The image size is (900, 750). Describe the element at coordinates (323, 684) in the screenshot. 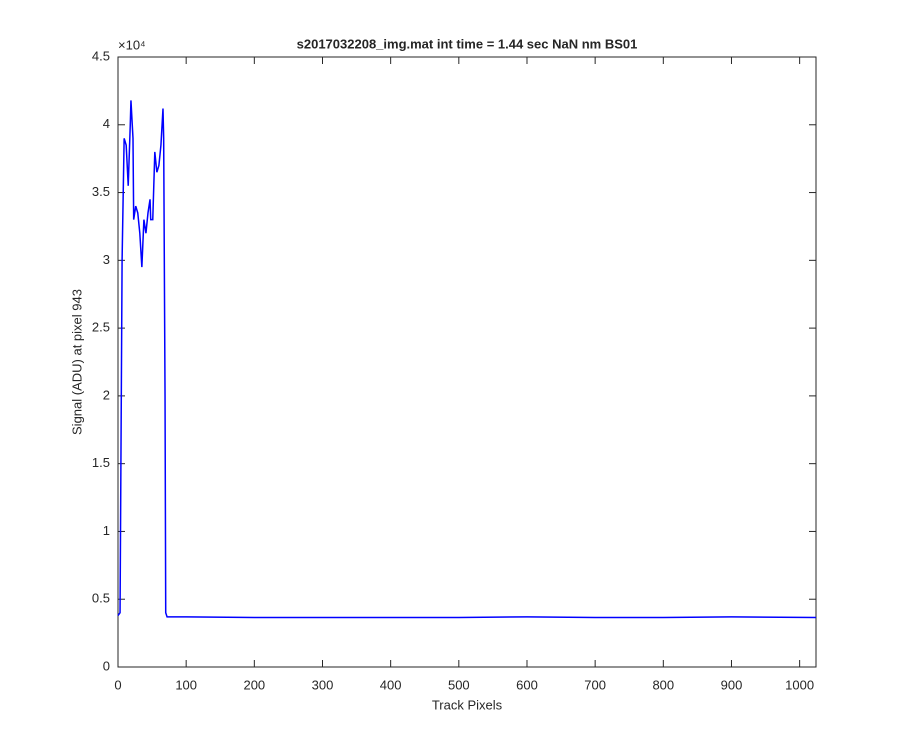

I see `x-tick-label: 300` at that location.